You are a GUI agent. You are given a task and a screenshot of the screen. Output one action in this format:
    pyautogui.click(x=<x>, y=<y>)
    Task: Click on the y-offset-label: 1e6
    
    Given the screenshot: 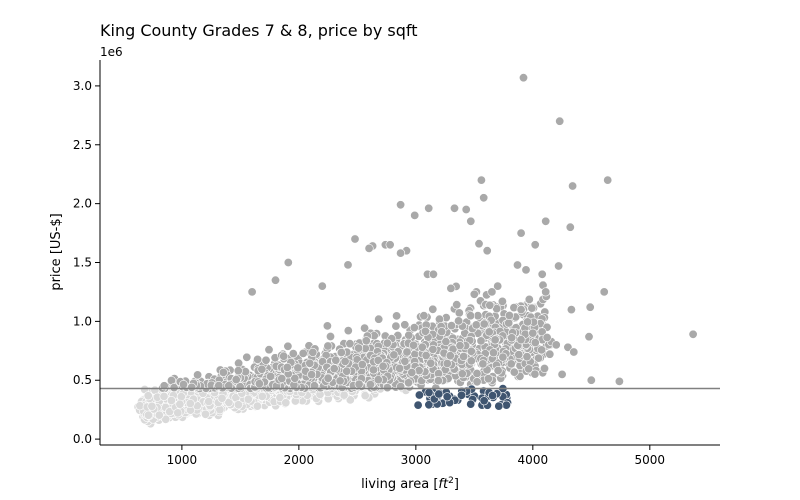 What is the action you would take?
    pyautogui.click(x=111, y=52)
    